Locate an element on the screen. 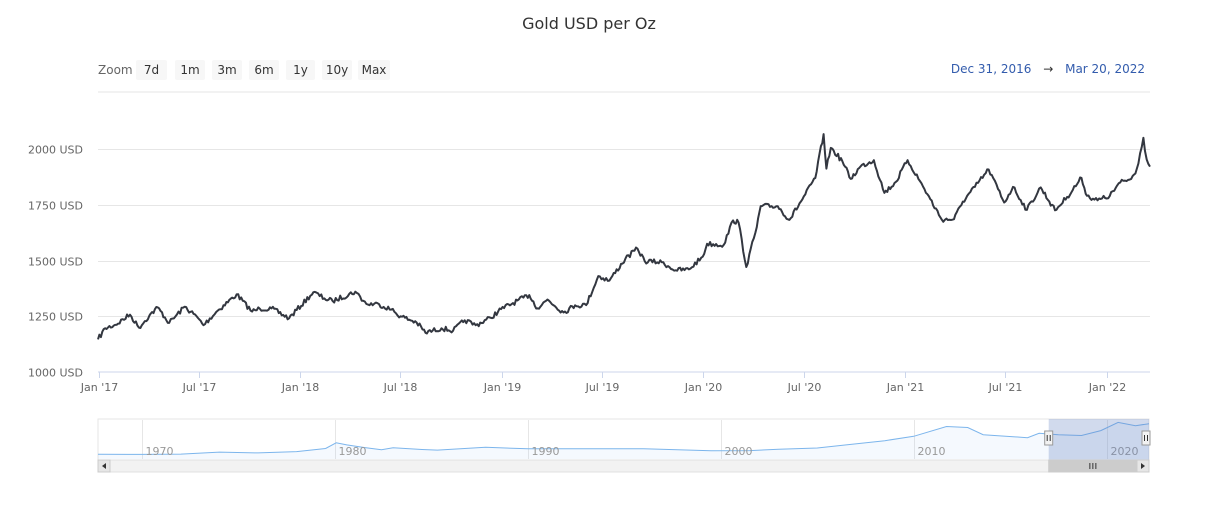 This screenshot has height=520, width=1208. navigator-series-line is located at coordinates (623, 438).